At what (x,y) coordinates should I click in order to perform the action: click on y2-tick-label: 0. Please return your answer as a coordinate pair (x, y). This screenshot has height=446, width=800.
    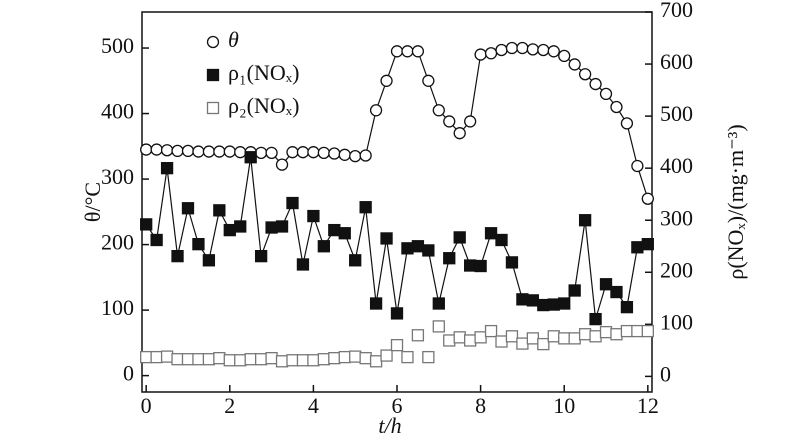
    Looking at the image, I should click on (665, 373).